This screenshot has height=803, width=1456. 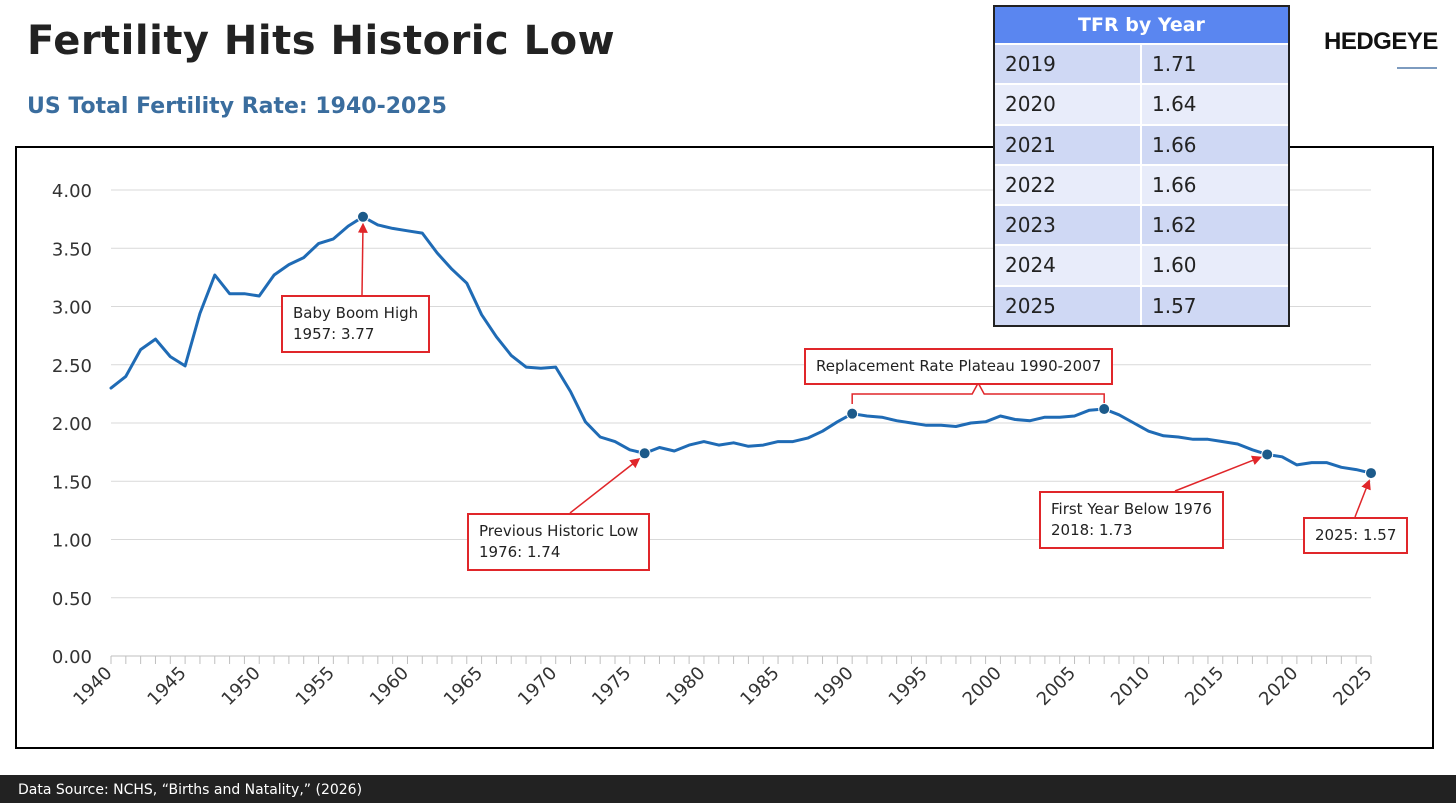 I want to click on x-tick-label: 1940, so click(x=92, y=686).